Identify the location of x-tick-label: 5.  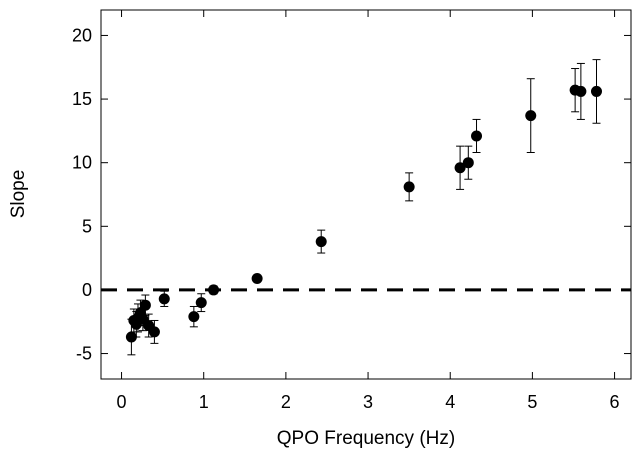
(532, 402).